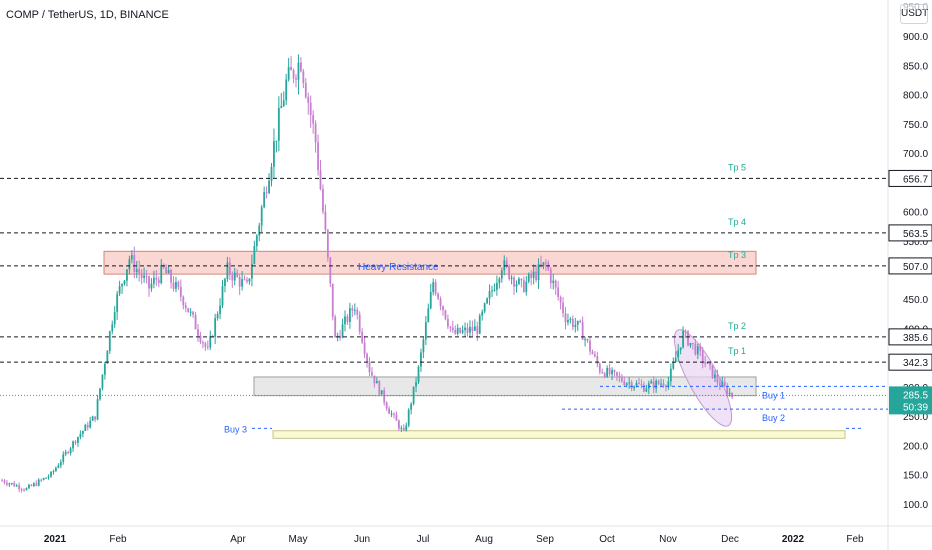 The width and height of the screenshot is (932, 550). What do you see at coordinates (607, 539) in the screenshot?
I see `x-tick-label: Oct` at bounding box center [607, 539].